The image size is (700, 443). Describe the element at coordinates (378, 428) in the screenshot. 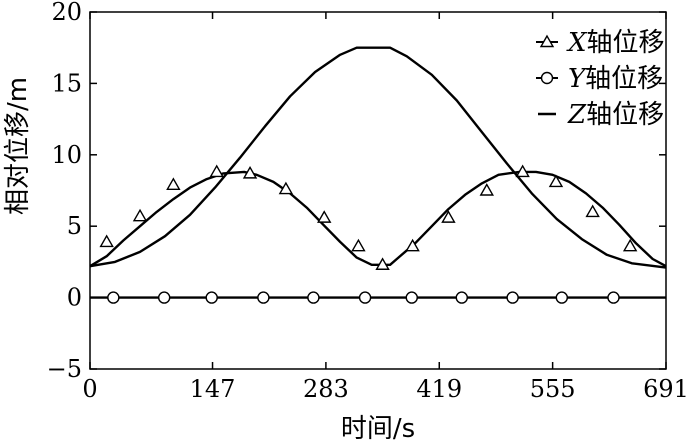

I see `x-axis-title: 时间/s` at that location.